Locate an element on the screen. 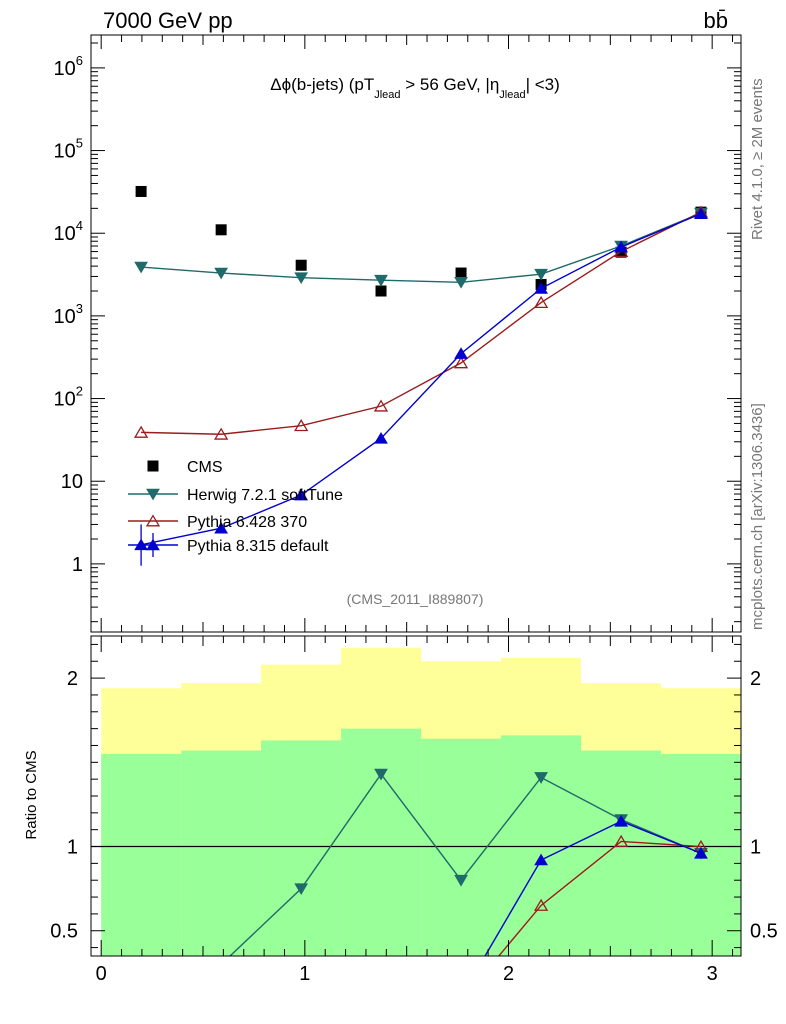  main-ytick-label: 10² is located at coordinates (68, 397).